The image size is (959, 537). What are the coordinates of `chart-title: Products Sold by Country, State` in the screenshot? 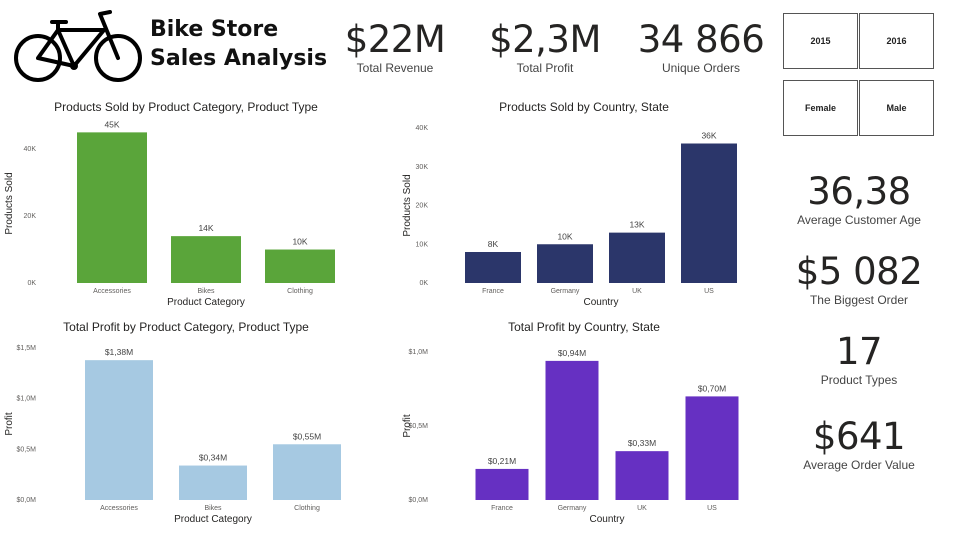 It's located at (584, 107).